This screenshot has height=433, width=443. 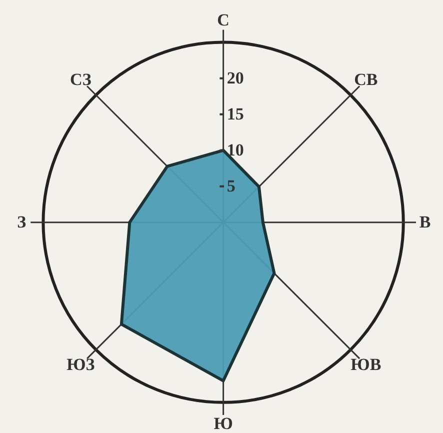 I want to click on y-tick-label: 15, so click(x=235, y=114).